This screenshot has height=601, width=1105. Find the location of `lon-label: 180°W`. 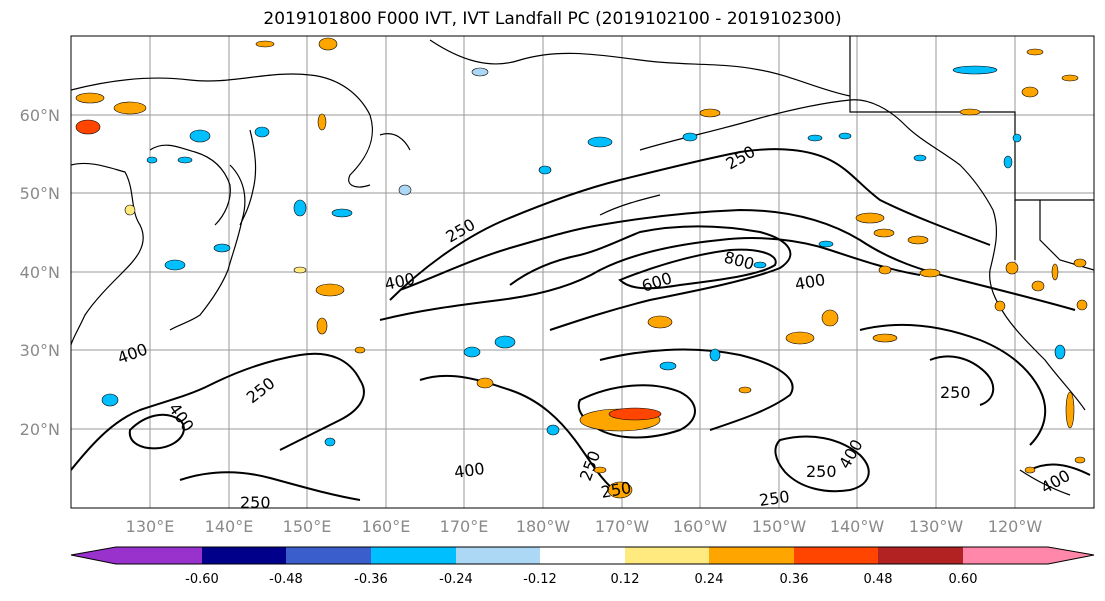

lon-label: 180°W is located at coordinates (543, 526).